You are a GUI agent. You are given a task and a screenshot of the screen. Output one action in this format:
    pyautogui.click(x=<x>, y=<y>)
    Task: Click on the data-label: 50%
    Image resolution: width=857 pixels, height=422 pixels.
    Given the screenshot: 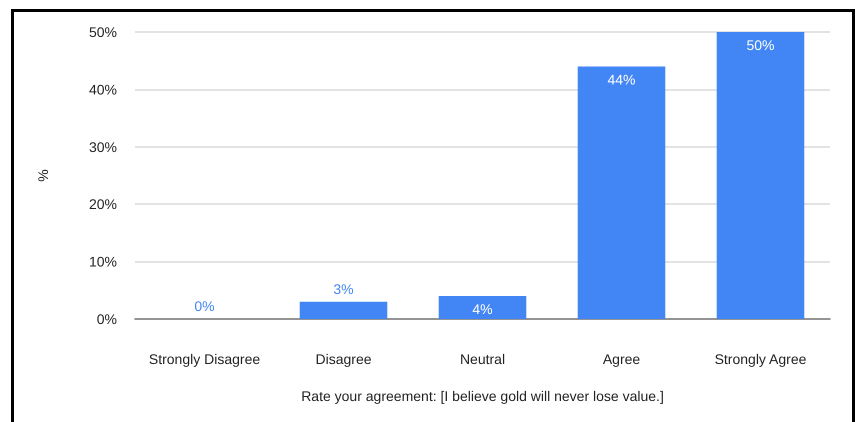 What is the action you would take?
    pyautogui.click(x=760, y=45)
    